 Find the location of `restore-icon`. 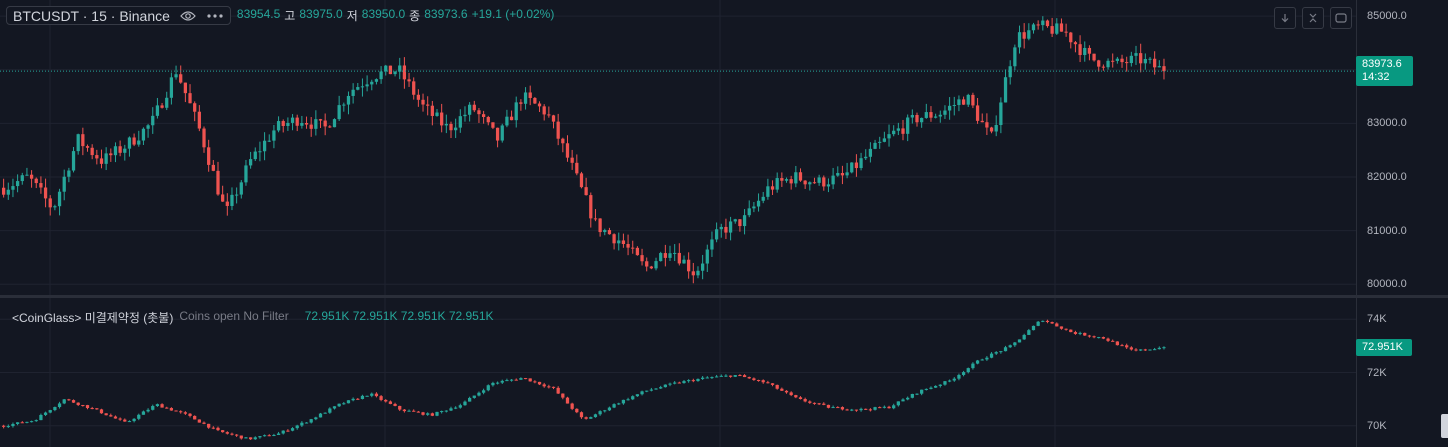

restore-icon is located at coordinates (1341, 18).